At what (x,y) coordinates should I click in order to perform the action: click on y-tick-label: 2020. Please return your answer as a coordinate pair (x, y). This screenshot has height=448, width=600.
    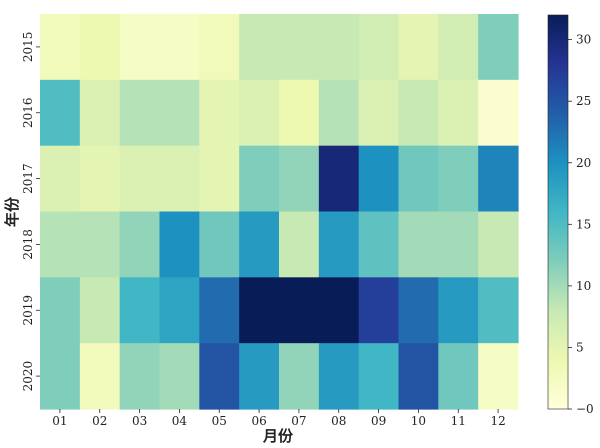
    Looking at the image, I should click on (28, 376).